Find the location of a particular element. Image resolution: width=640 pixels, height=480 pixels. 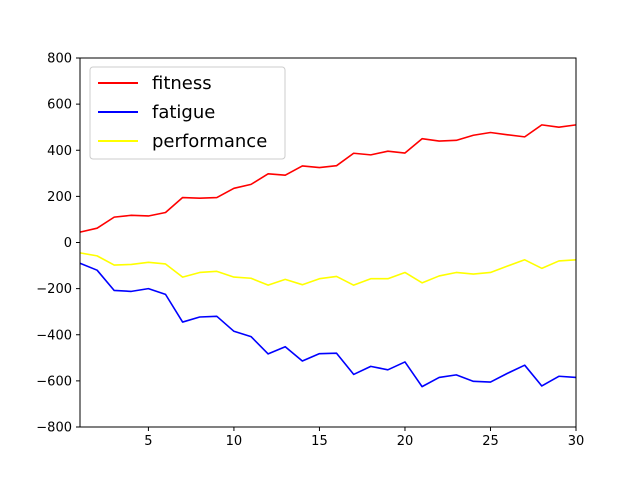

x-tick-label: 25 is located at coordinates (490, 441).